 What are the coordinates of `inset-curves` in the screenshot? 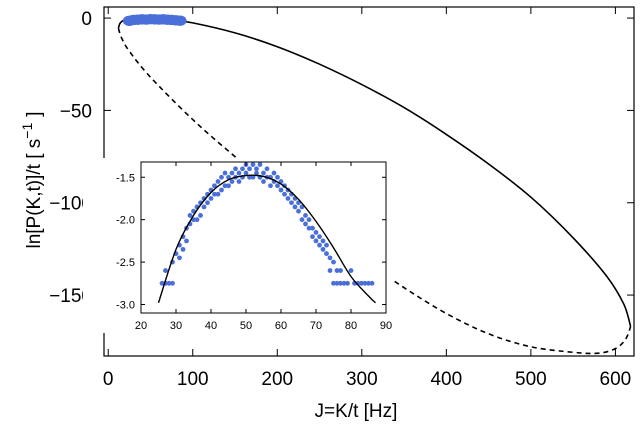 It's located at (266, 239).